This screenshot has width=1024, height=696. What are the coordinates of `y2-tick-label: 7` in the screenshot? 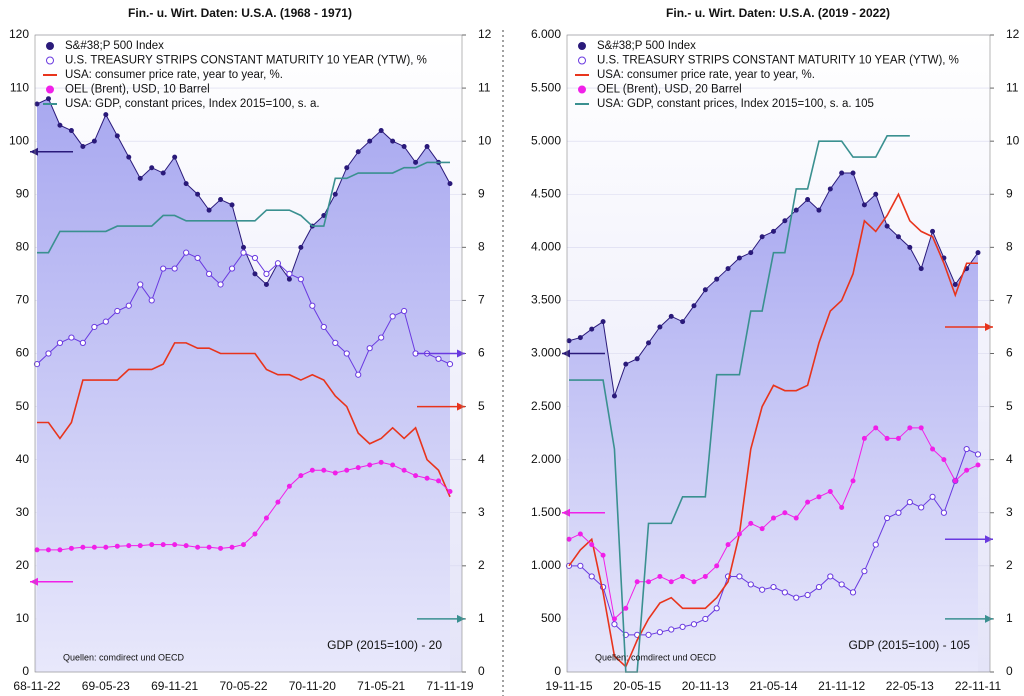 It's located at (481, 300).